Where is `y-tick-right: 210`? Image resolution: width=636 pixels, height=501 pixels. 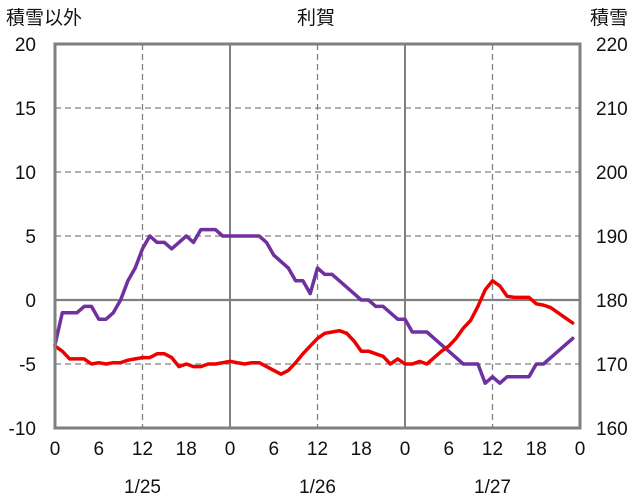 y-tick-right: 210 is located at coordinates (612, 109).